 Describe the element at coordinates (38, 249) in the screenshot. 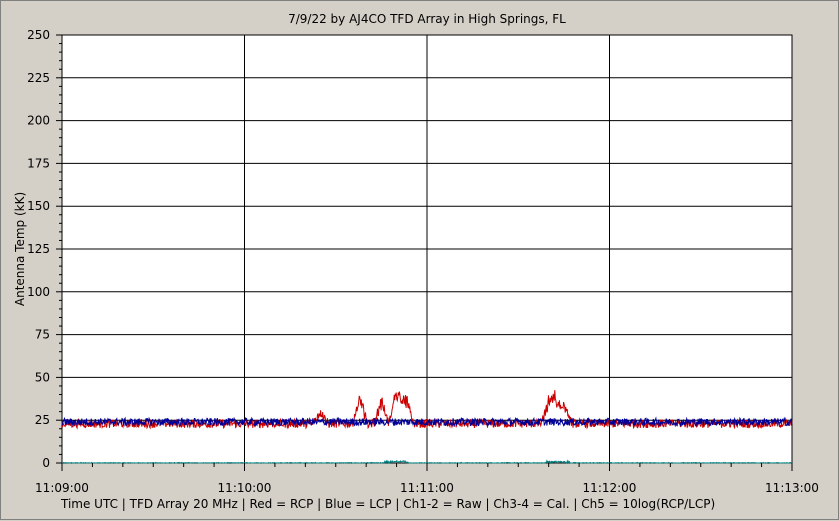

I see `y-tick-label: 125` at that location.